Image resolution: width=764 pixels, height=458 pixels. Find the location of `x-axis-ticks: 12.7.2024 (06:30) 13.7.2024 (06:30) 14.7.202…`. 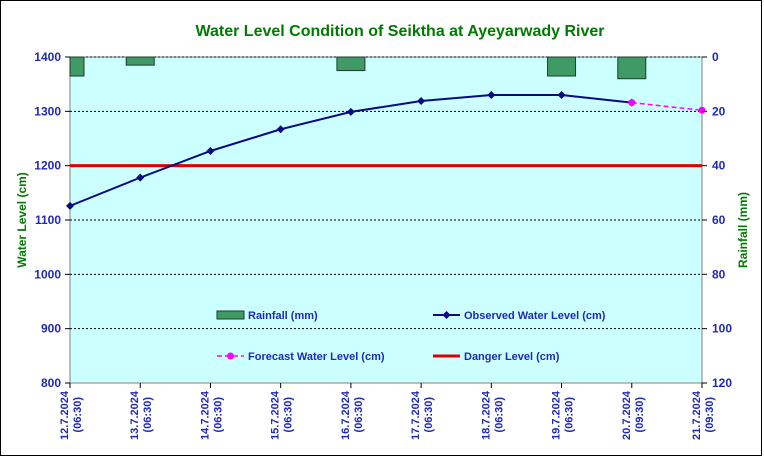

x-axis-ticks: 12.7.2024 (06:30) 13.7.2024 (06:30) 14.7.202… is located at coordinates (387, 411).